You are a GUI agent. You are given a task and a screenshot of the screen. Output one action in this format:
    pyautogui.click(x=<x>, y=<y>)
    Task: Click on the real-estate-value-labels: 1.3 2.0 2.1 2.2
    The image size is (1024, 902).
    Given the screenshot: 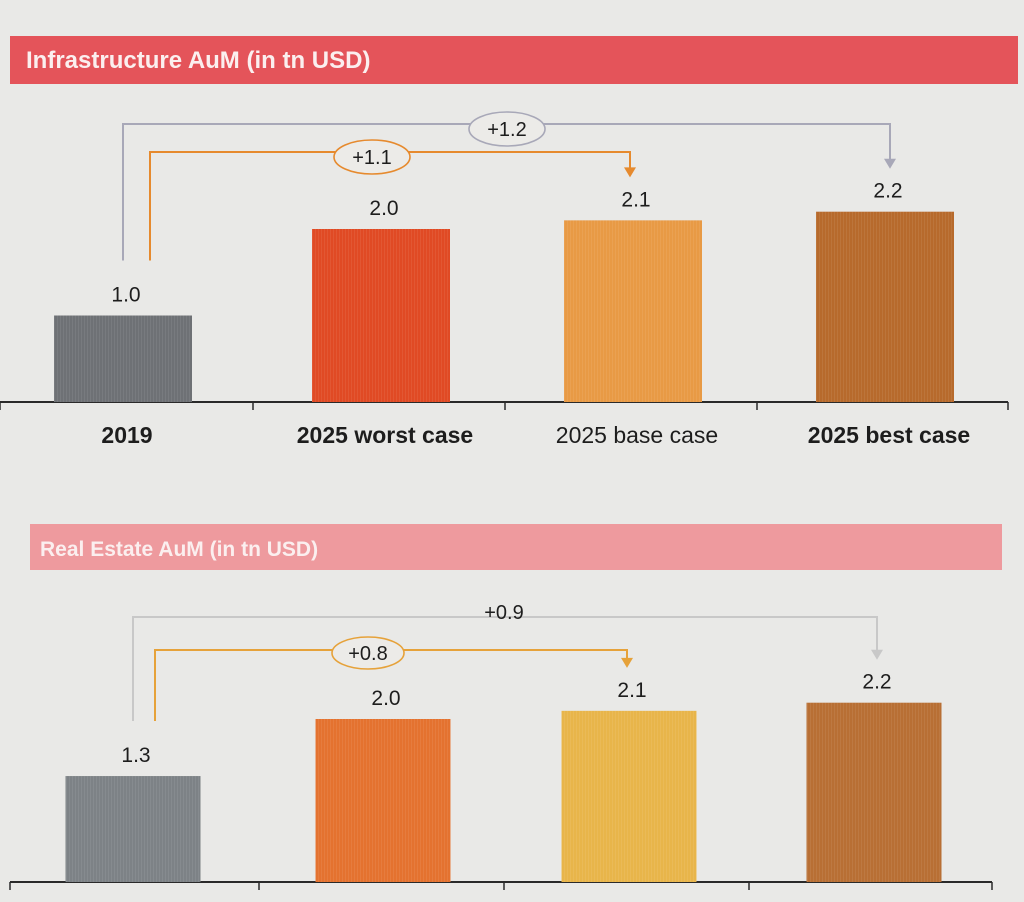 What is the action you would take?
    pyautogui.click(x=506, y=719)
    